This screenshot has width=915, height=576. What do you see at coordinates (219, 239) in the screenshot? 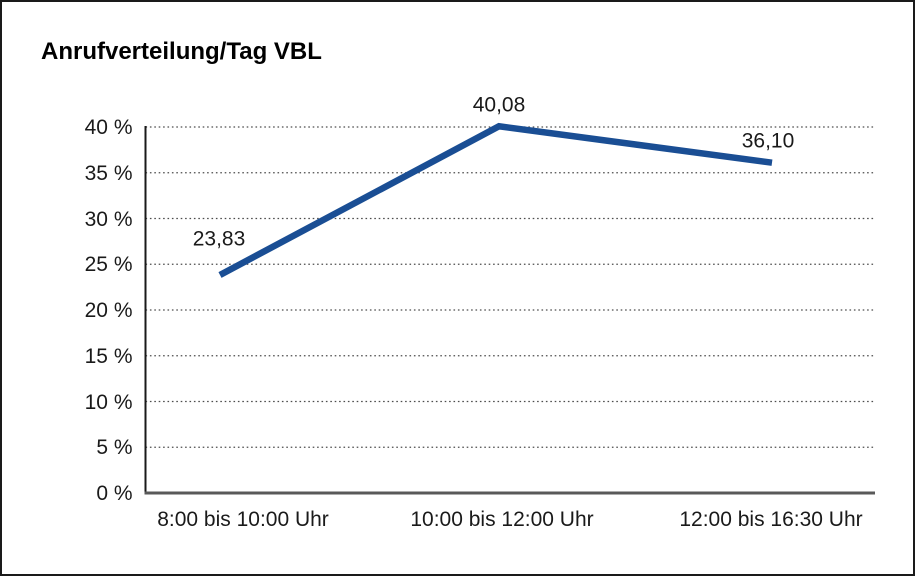
I see `data-point-label-0: 23,83` at bounding box center [219, 239].